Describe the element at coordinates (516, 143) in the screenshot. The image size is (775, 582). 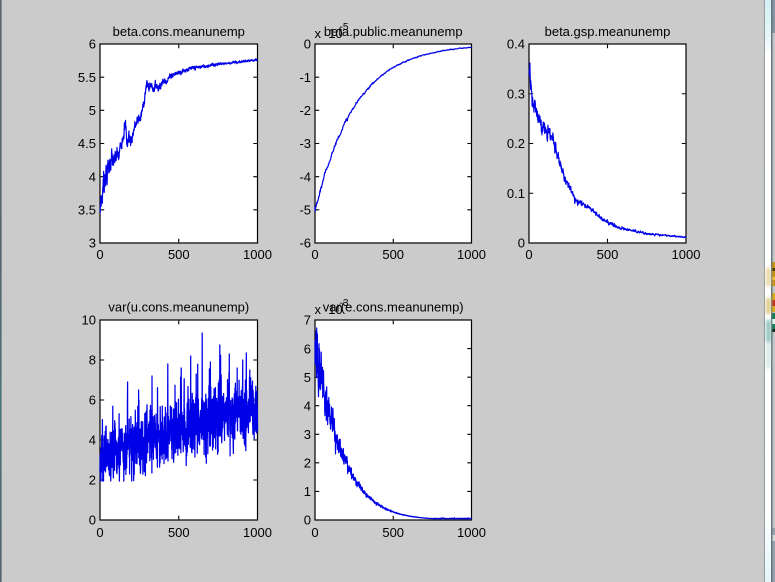
I see `svg-text: 0.2` at that location.